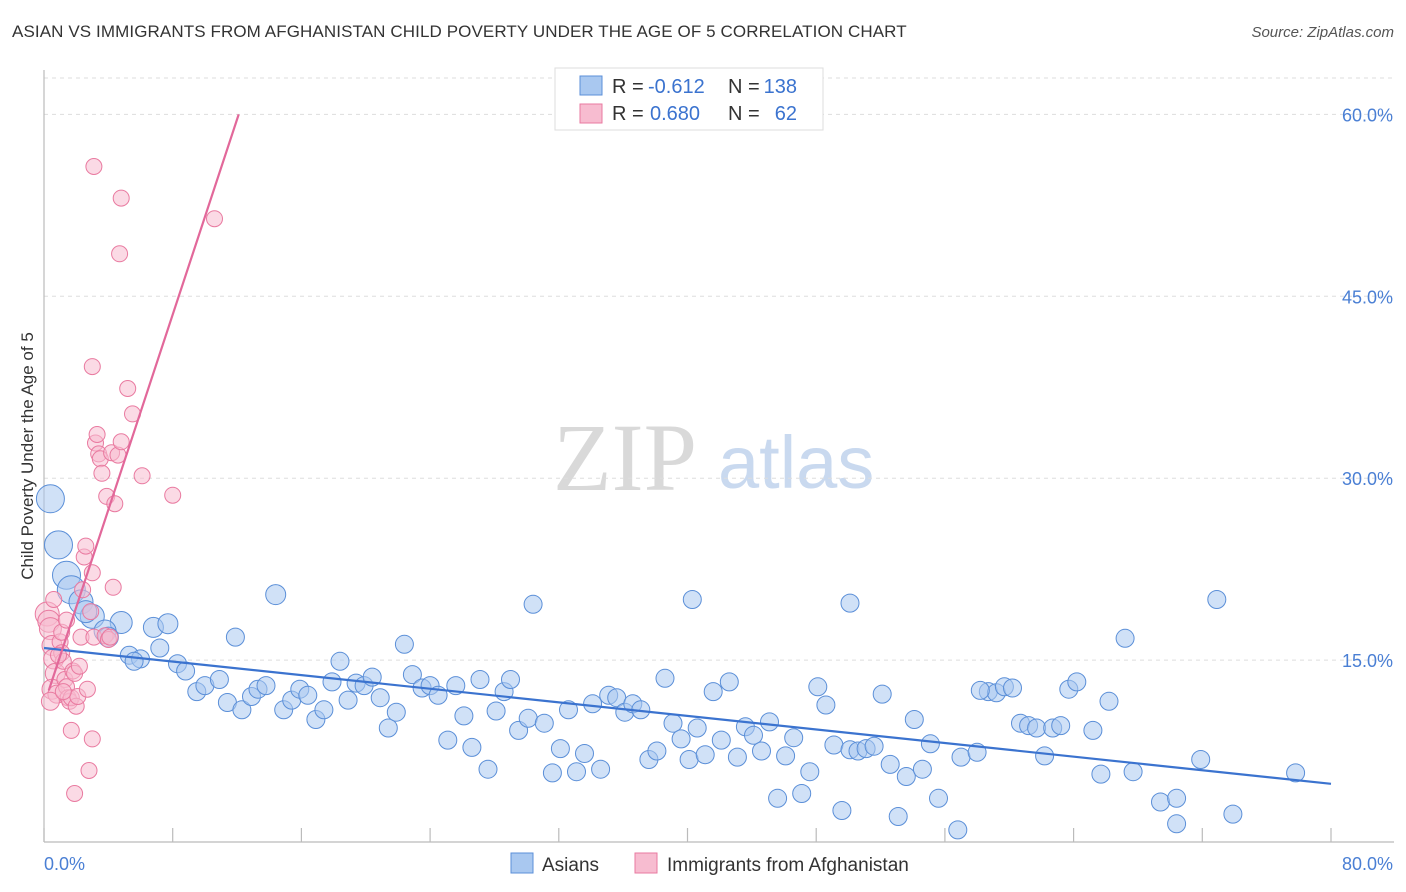  Describe the element at coordinates (689, 99) in the screenshot. I see `legend-box: R = -0.612 N = 138 R = 0.680 N = 62` at that location.